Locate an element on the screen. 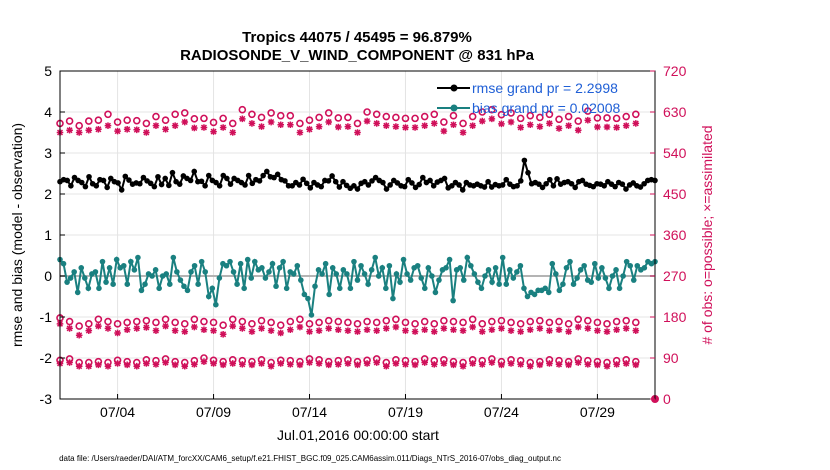  y-left-tick-label: 2 is located at coordinates (48, 194).